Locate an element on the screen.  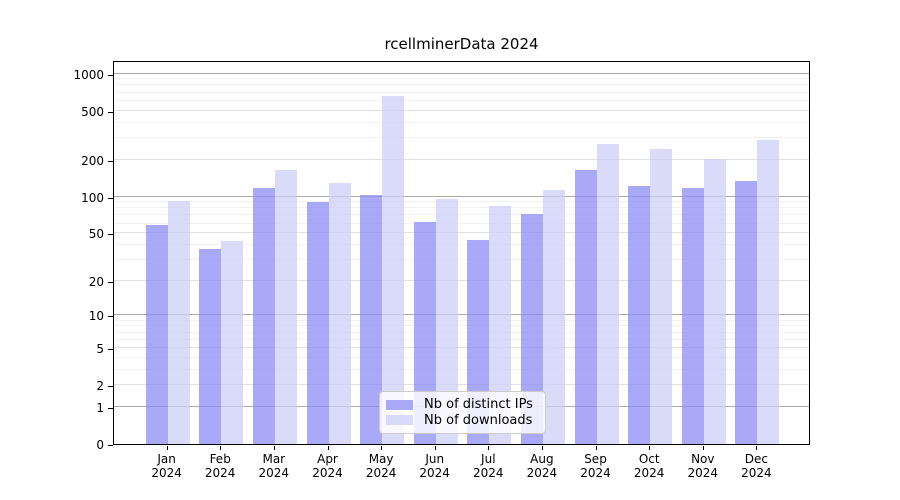
x-tick-label-may-2024: May 2024 is located at coordinates (381, 466).